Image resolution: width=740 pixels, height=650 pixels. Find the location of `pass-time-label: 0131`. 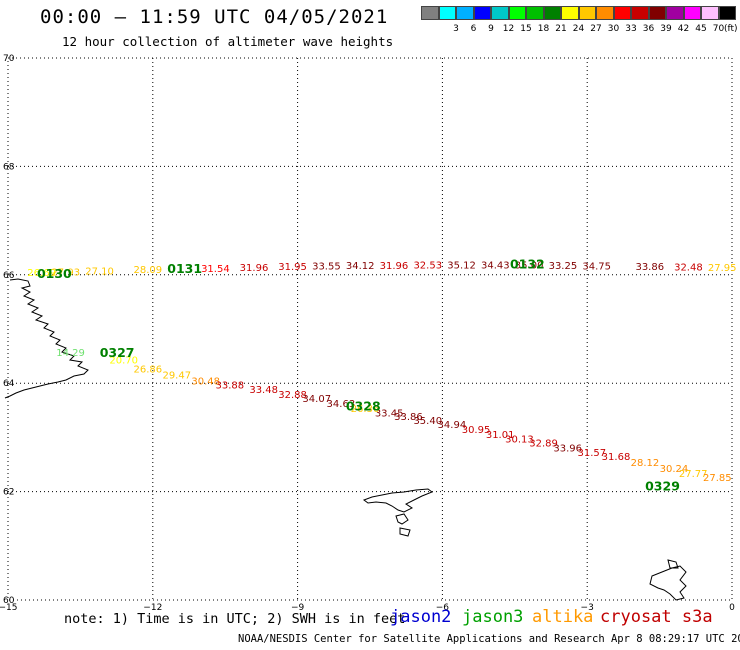

pass-time-label: 0131 is located at coordinates (184, 268).